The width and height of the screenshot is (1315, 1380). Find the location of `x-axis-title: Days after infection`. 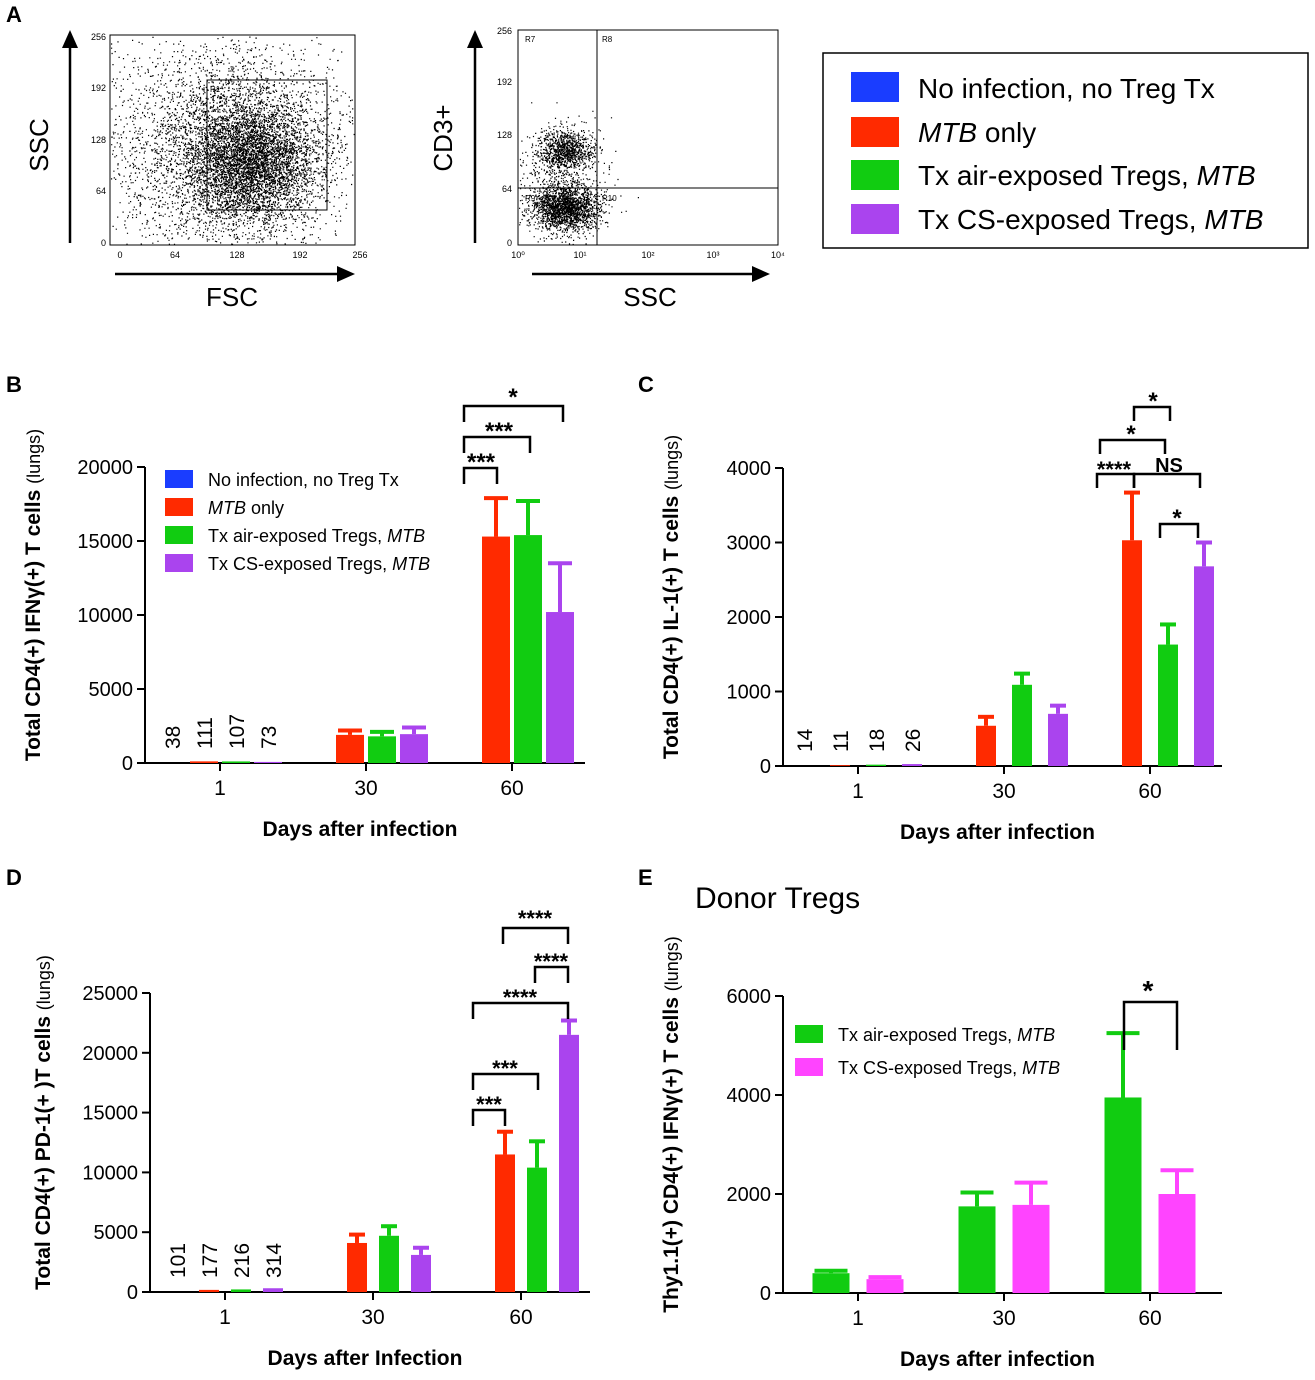

x-axis-title: Days after infection is located at coordinates (997, 832).